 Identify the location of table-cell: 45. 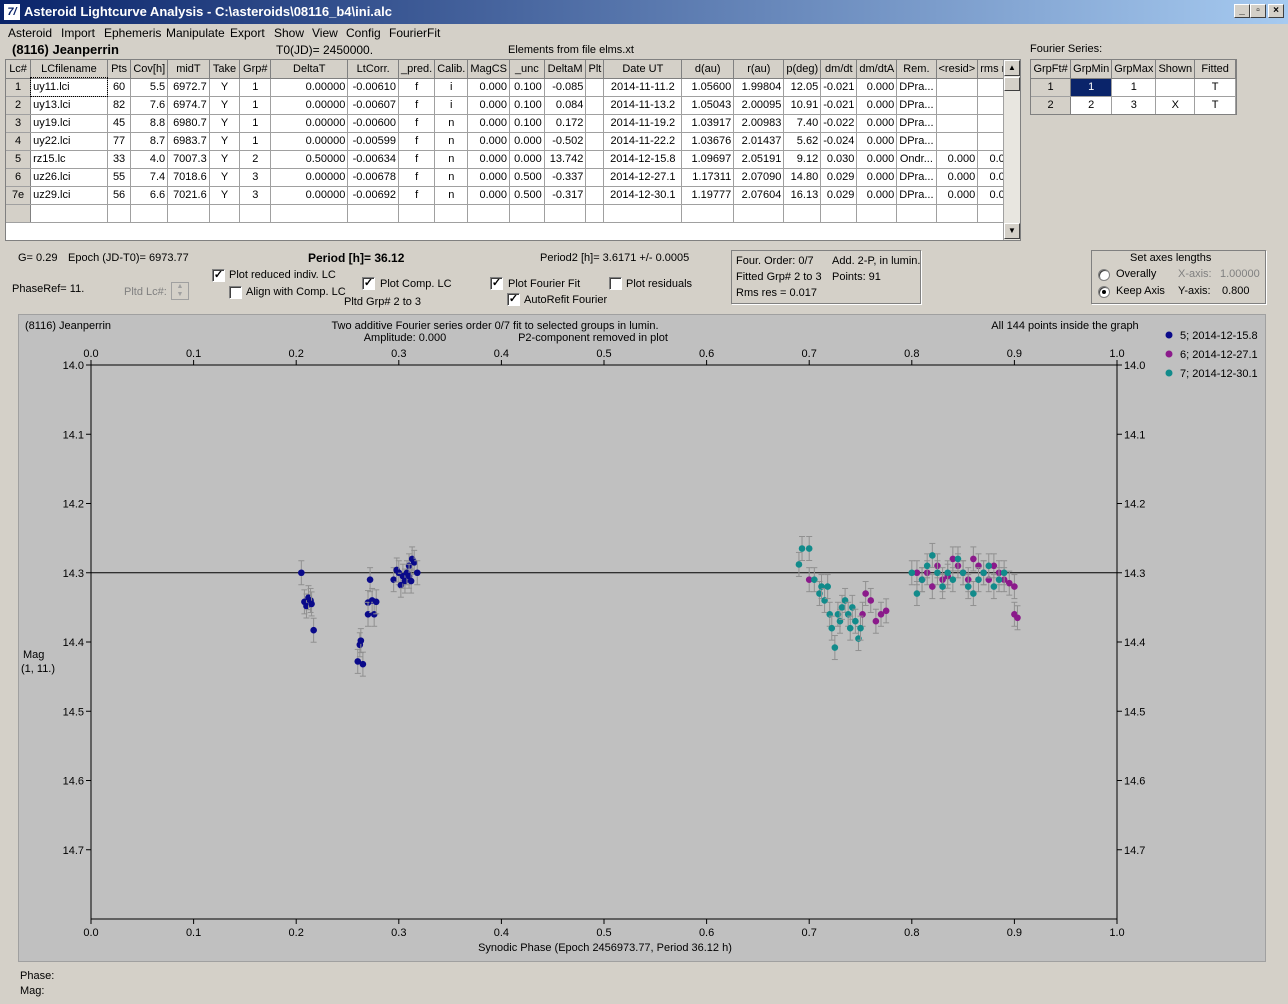
(119, 123).